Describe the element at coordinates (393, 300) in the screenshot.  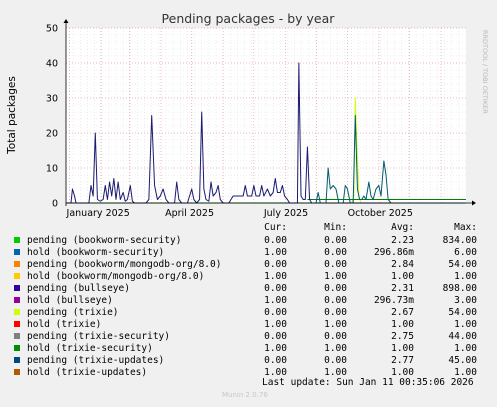
I see `legend-value-avg: 296.73m` at that location.